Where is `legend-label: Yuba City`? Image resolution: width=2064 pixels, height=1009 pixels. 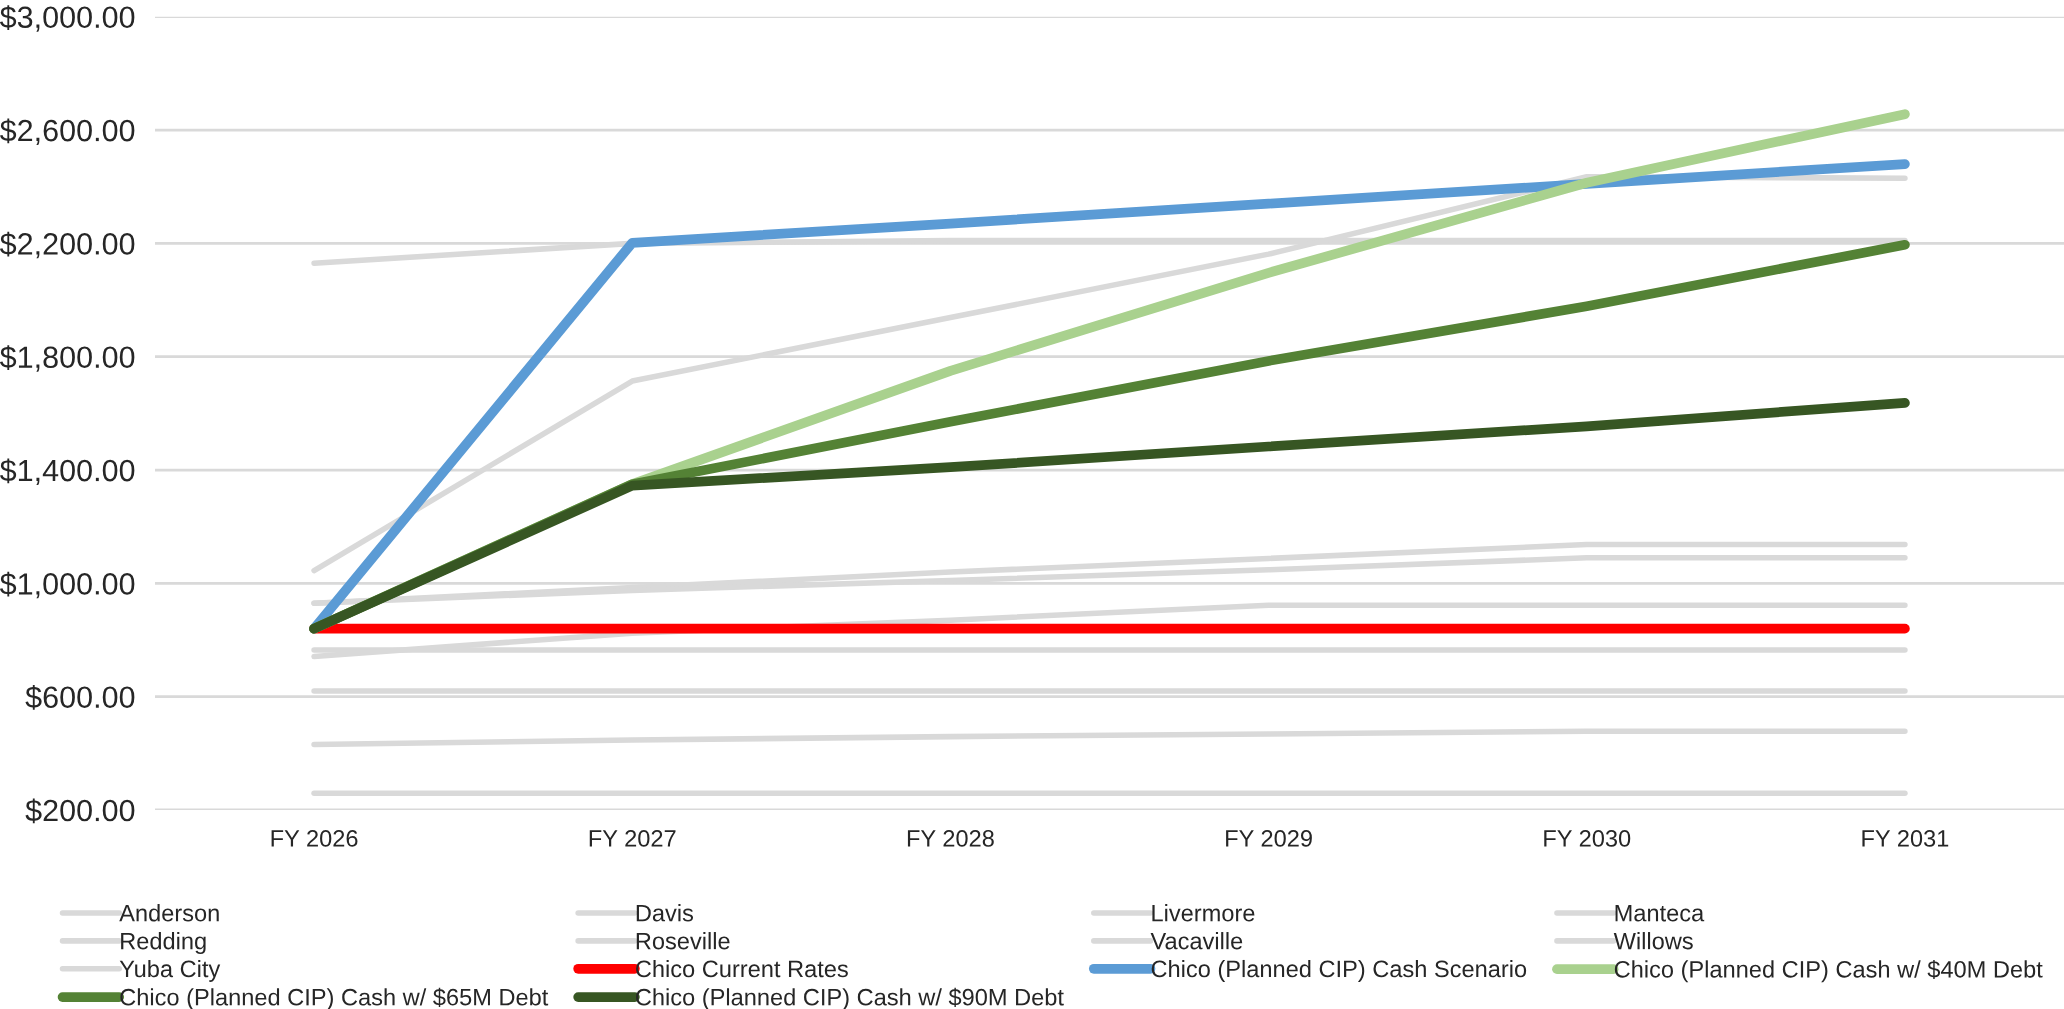 legend-label: Yuba City is located at coordinates (170, 970).